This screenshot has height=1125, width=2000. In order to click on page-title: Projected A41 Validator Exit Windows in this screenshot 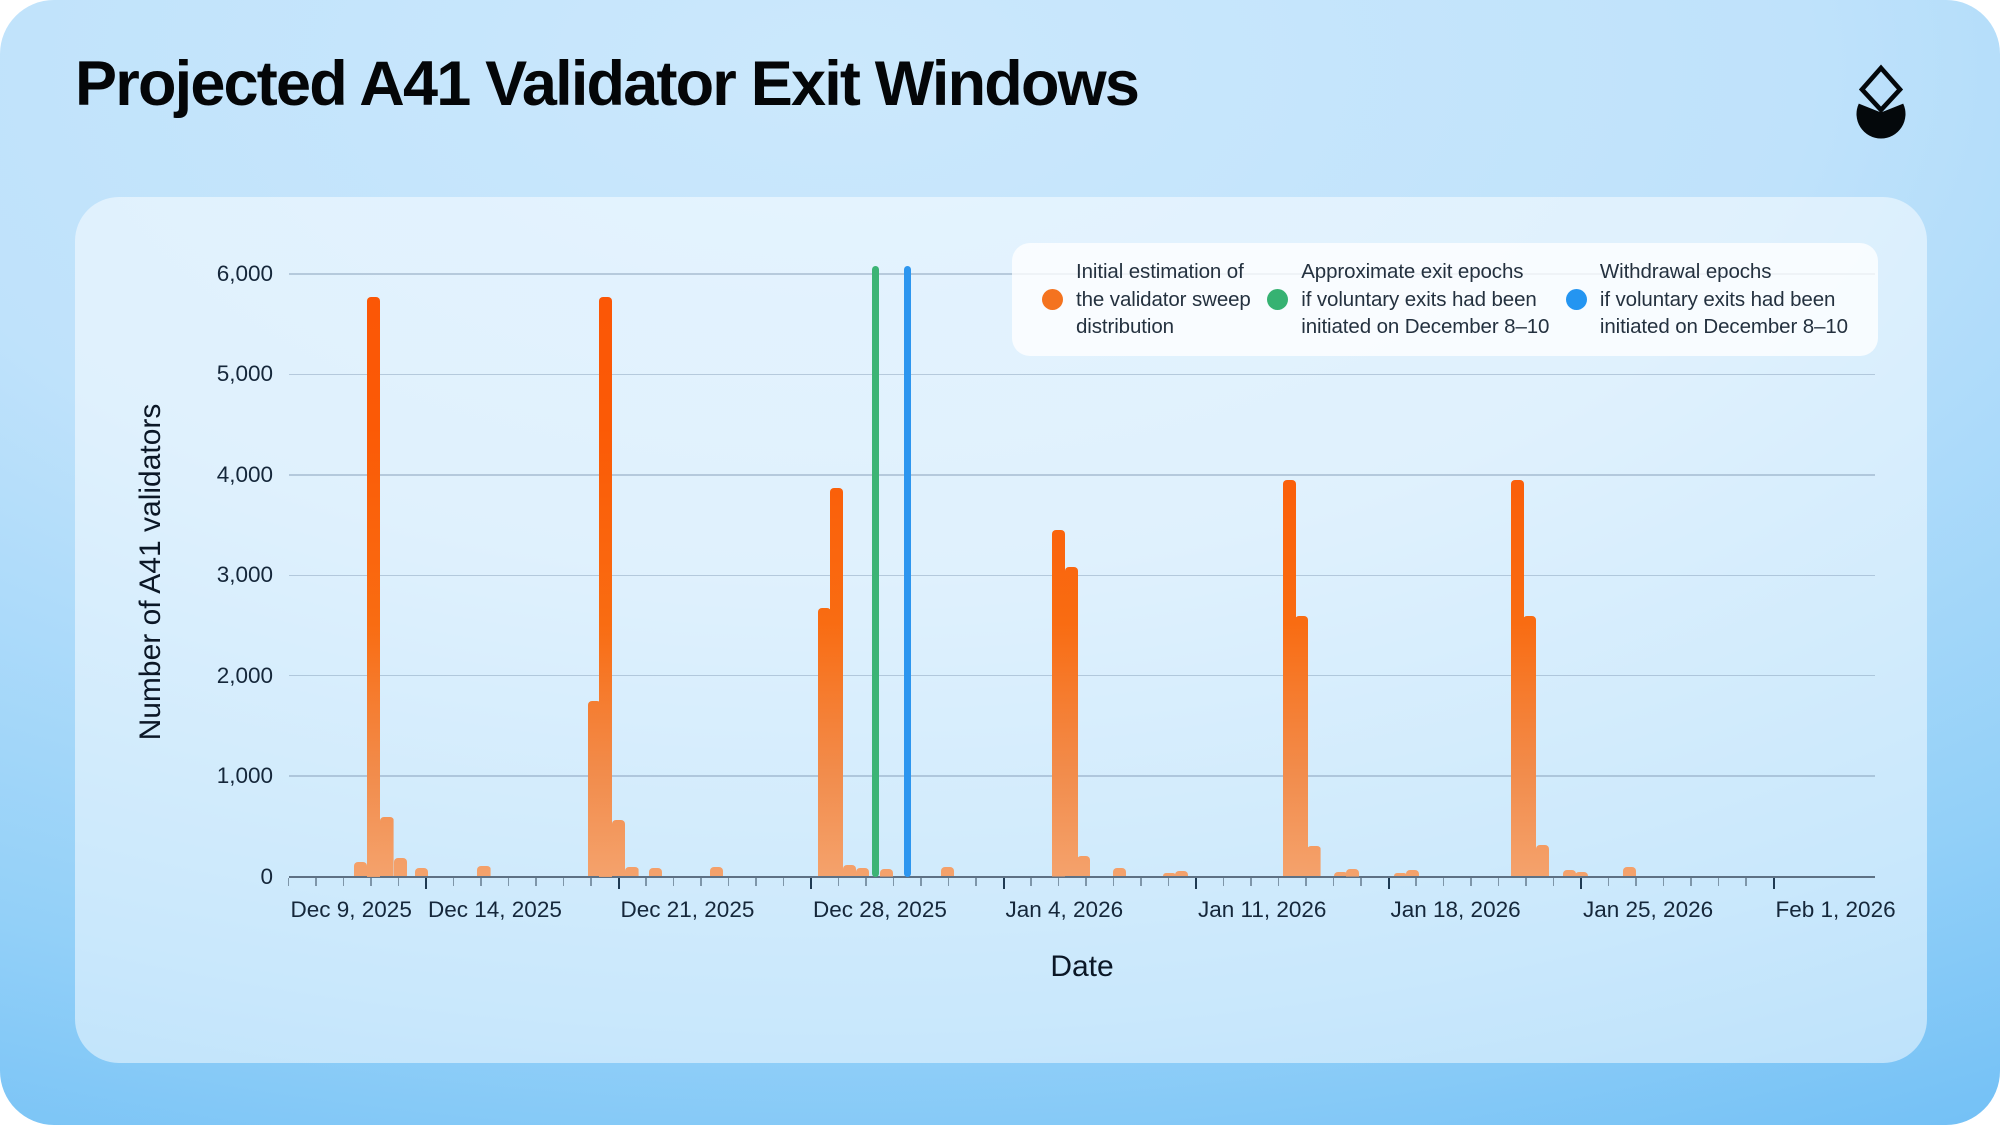, I will do `click(607, 84)`.